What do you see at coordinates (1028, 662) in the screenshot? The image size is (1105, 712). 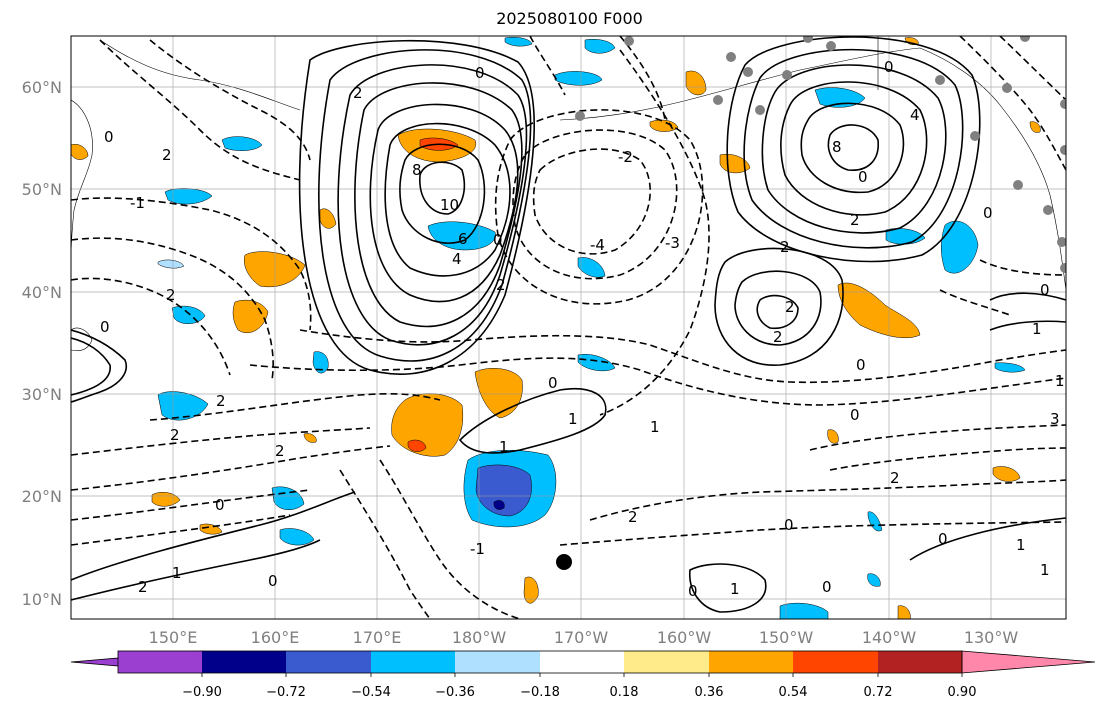 I see `colorbar-extend-high` at bounding box center [1028, 662].